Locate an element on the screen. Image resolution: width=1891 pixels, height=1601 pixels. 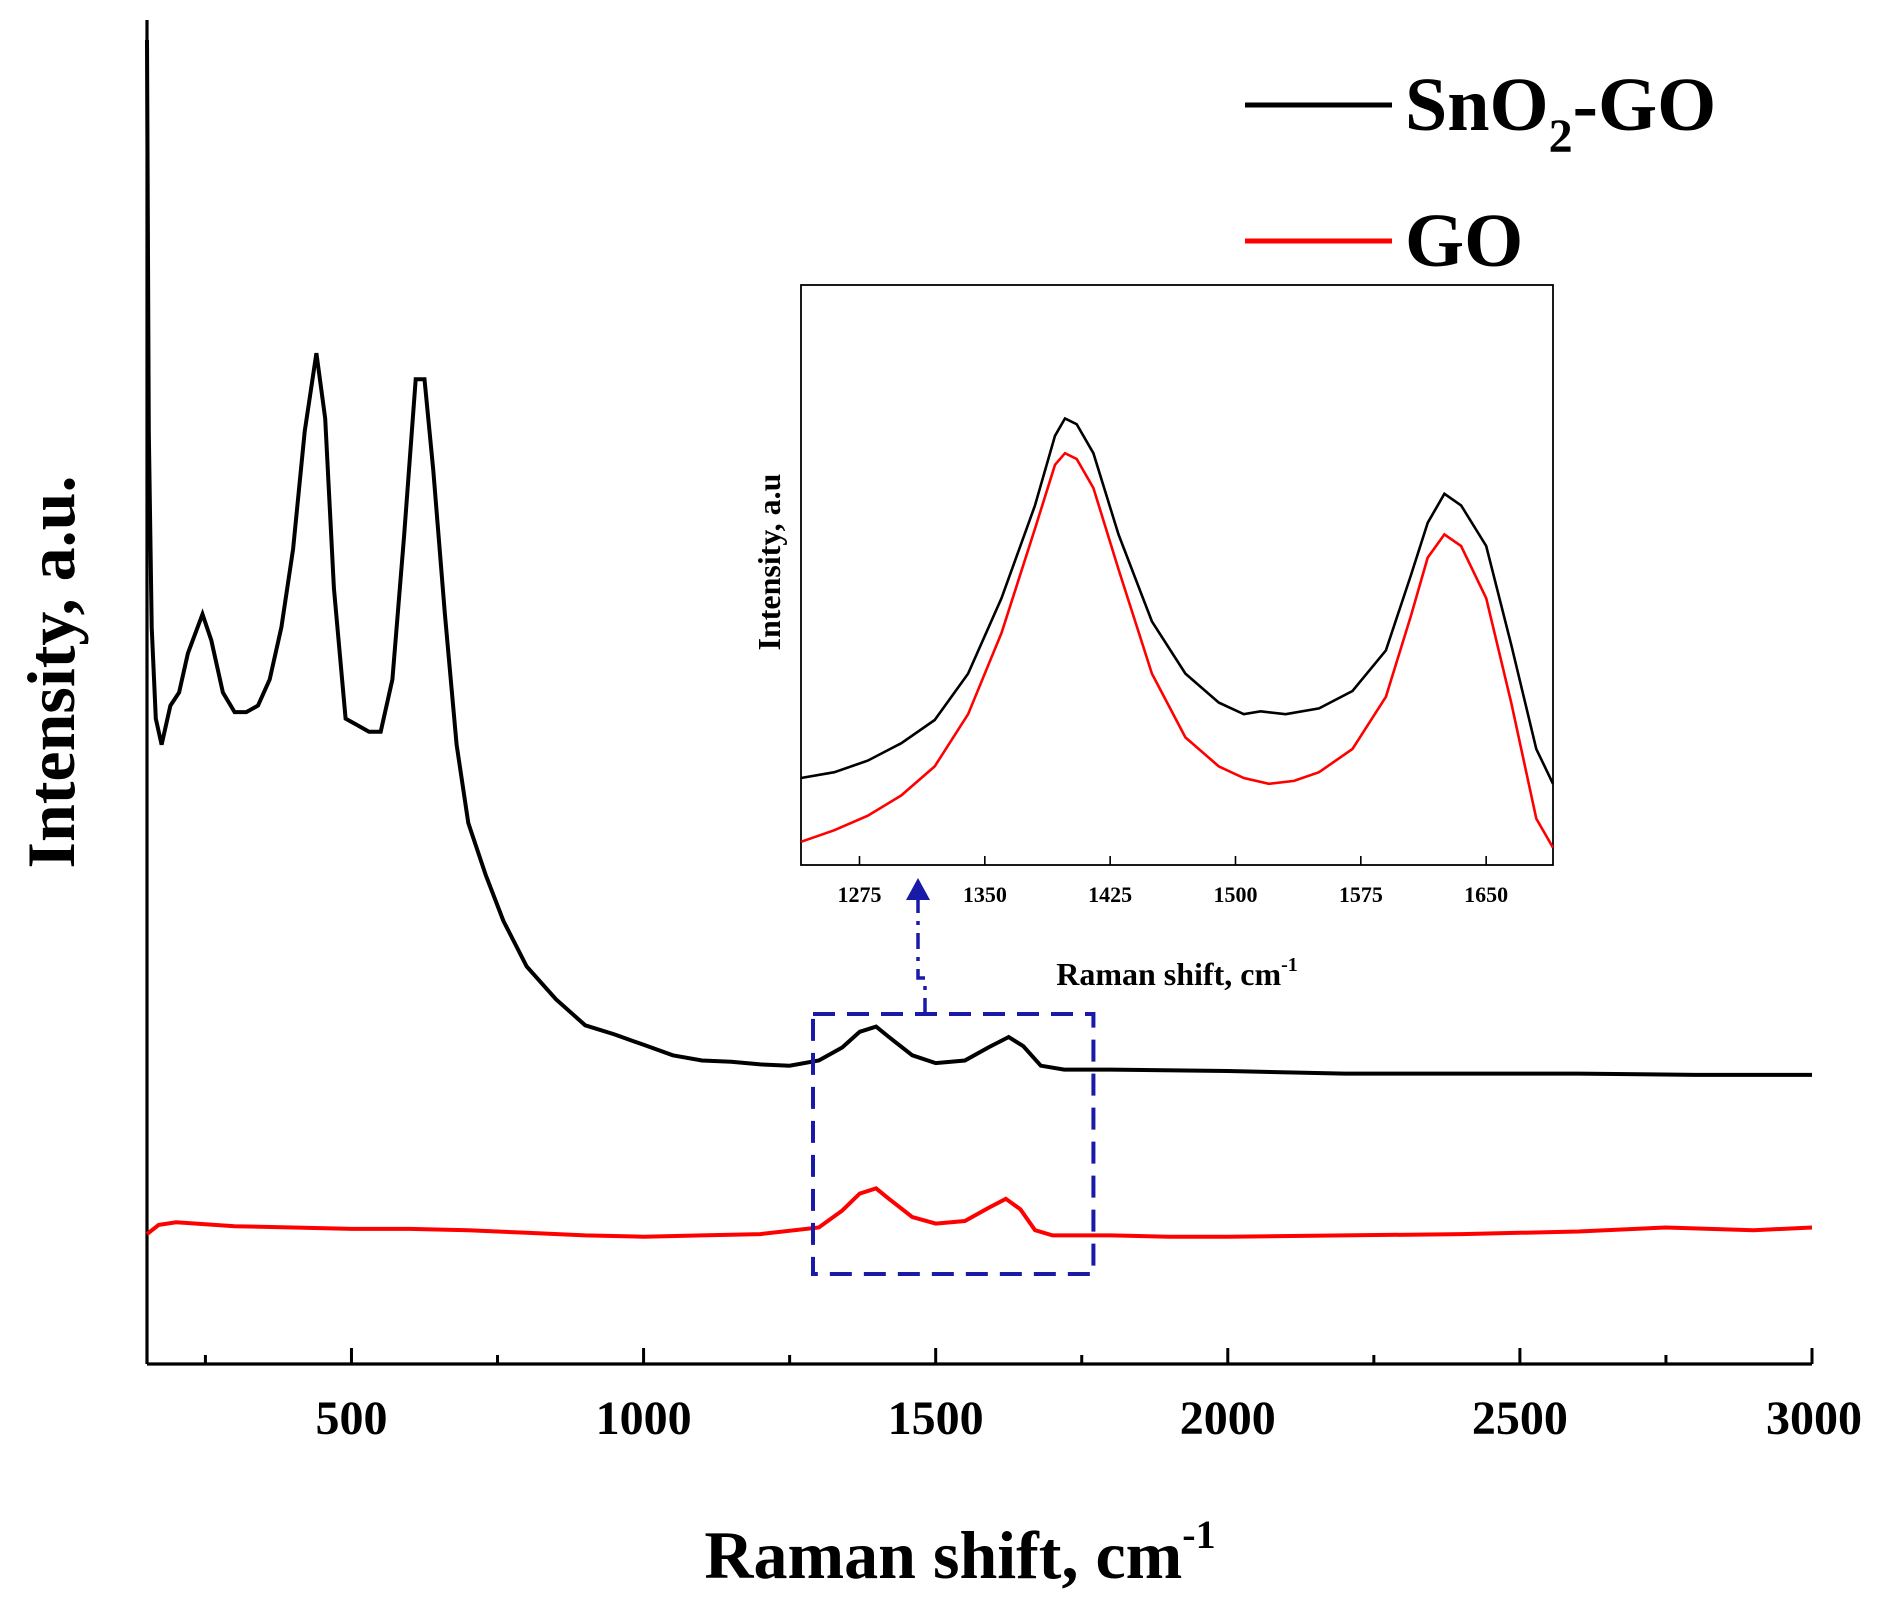
inset-x-tick-label: 1575 is located at coordinates (1361, 894).